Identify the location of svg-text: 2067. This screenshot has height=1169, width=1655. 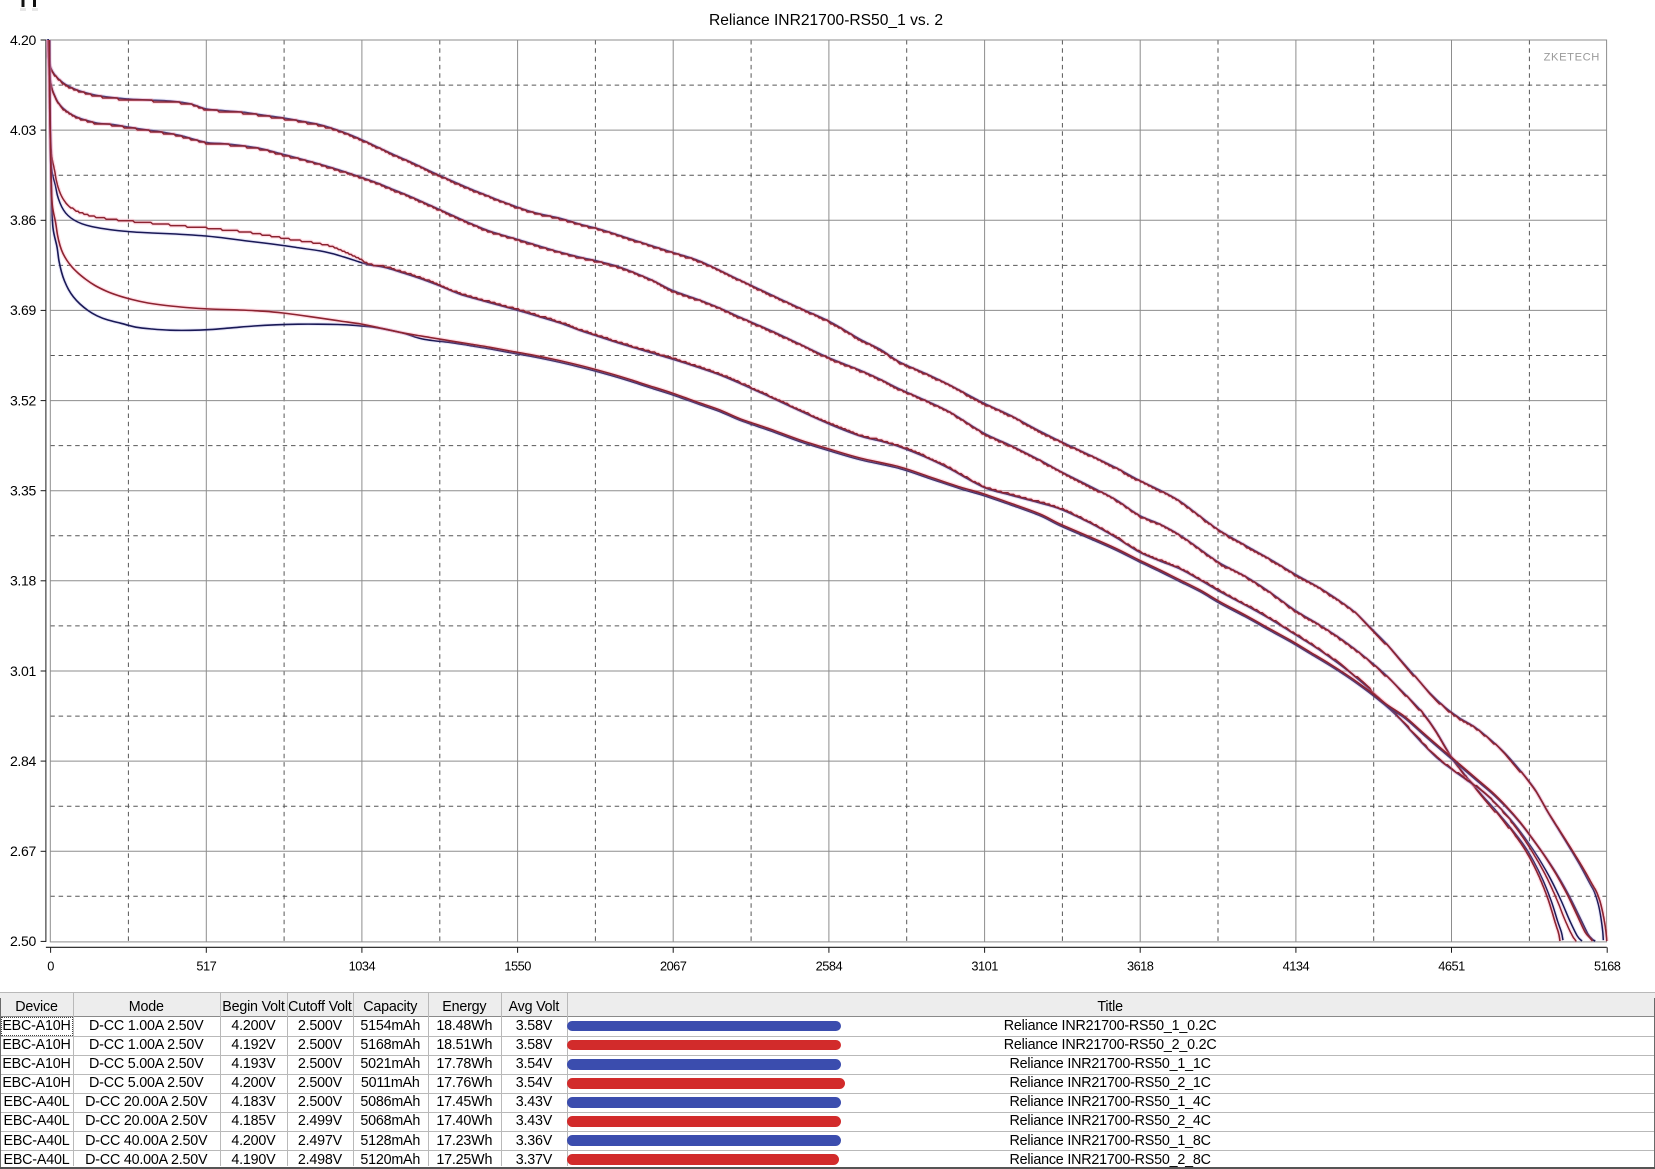
(673, 966).